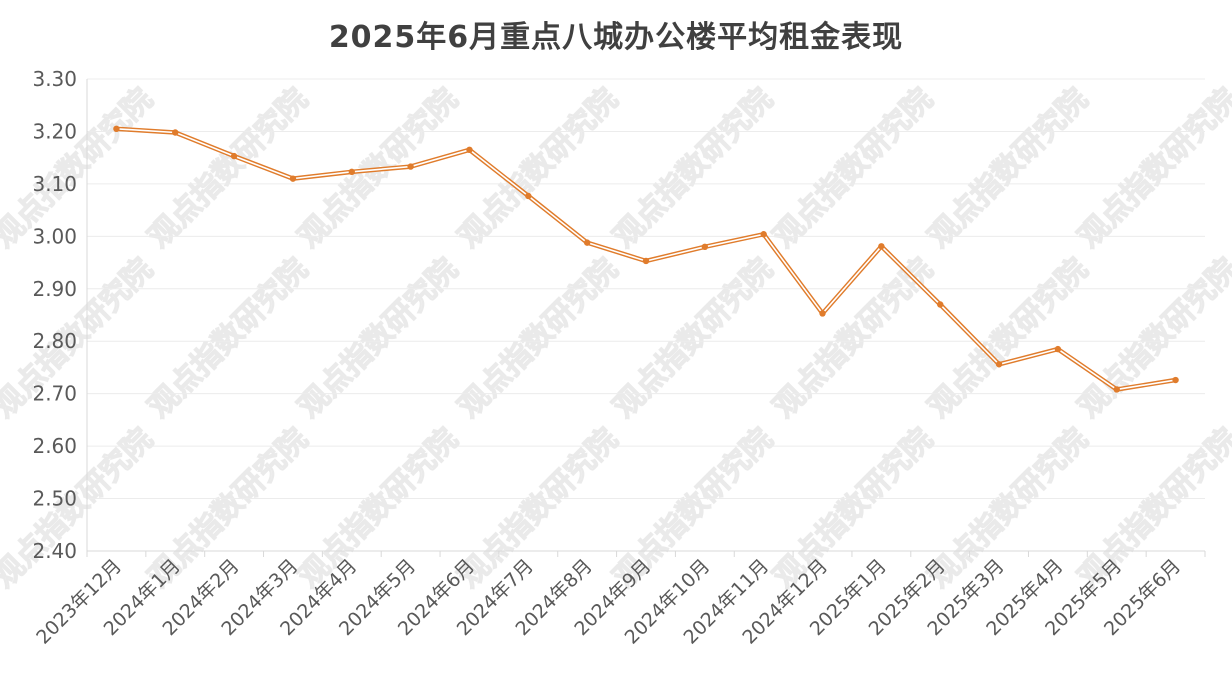 This screenshot has height=681, width=1232. I want to click on y-tick-label: 2.40, so click(54, 551).